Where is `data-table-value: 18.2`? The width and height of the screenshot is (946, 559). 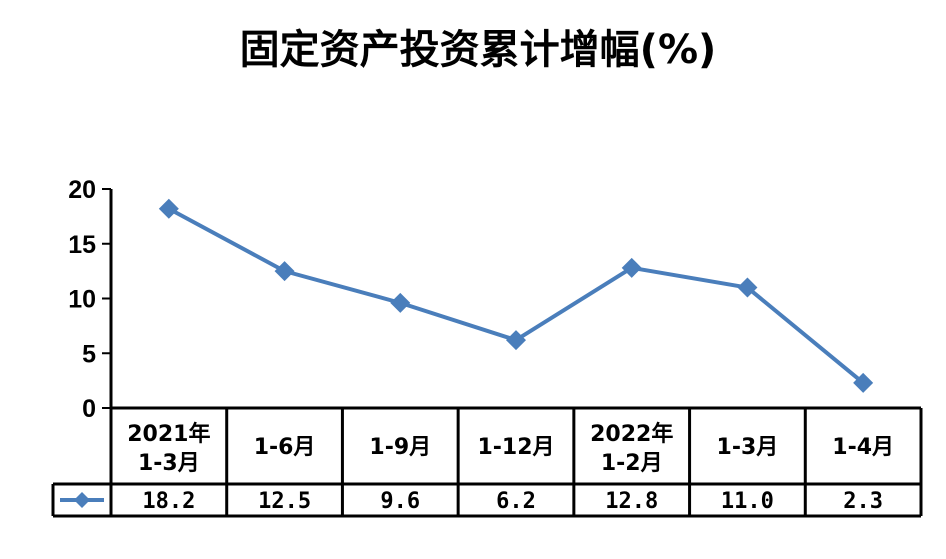 data-table-value: 18.2 is located at coordinates (168, 501).